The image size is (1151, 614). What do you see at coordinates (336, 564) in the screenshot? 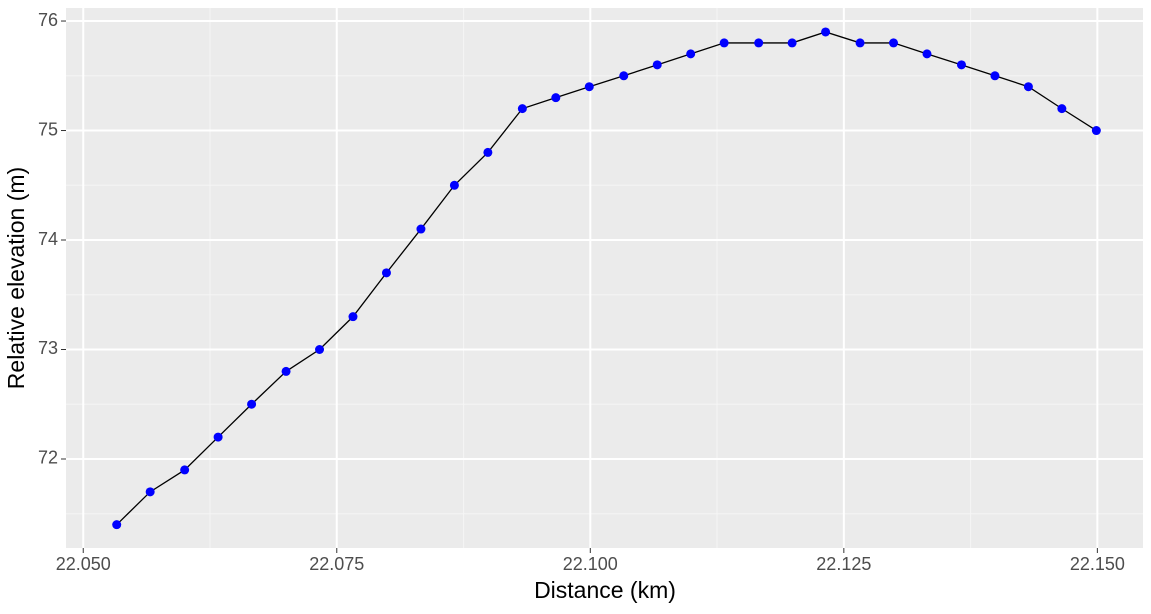
I see `x-tick-label: 22.075` at bounding box center [336, 564].